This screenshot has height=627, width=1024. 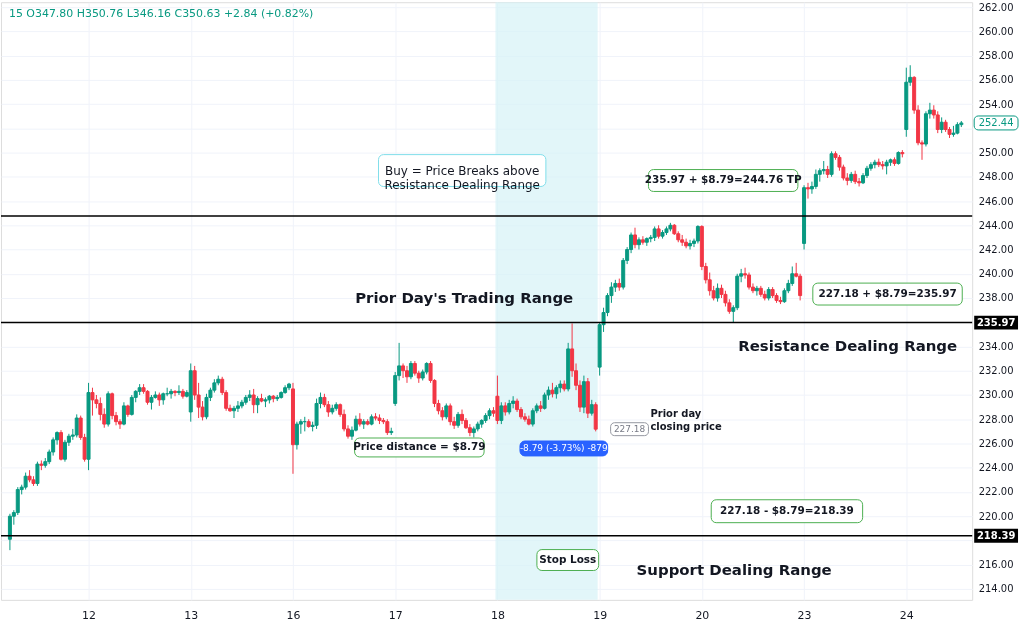 What do you see at coordinates (89, 616) in the screenshot?
I see `x-tick-label: 12` at bounding box center [89, 616].